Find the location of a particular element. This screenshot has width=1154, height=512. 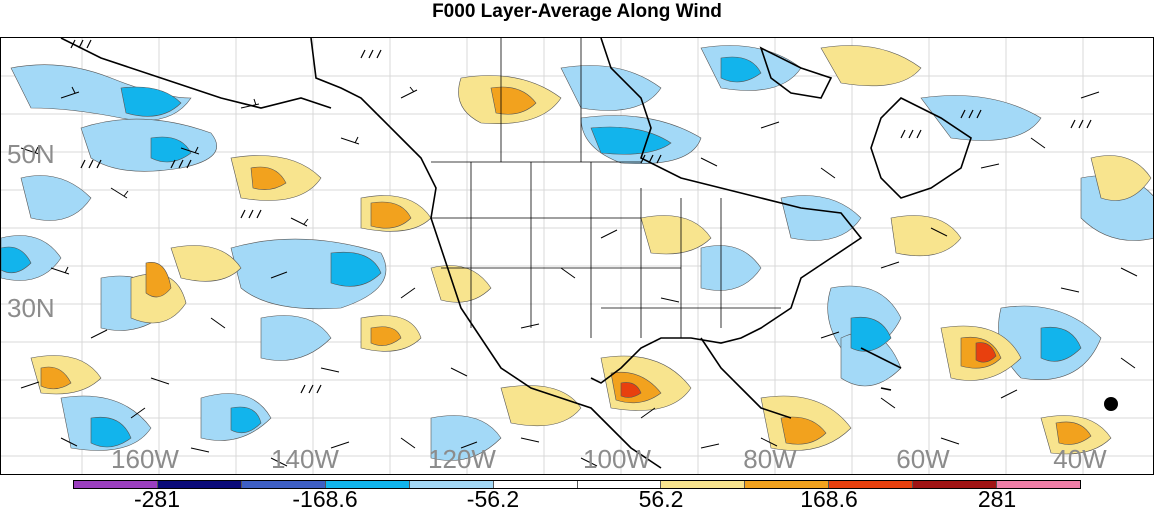

colorbar-tick-label: -281 is located at coordinates (157, 499).